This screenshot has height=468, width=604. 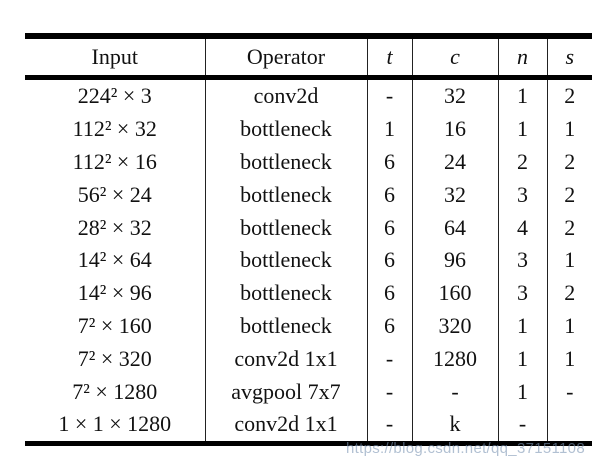 I want to click on table-row: 7² × 320 conv2d 1x1 - 1280 1 1, so click(x=308, y=359).